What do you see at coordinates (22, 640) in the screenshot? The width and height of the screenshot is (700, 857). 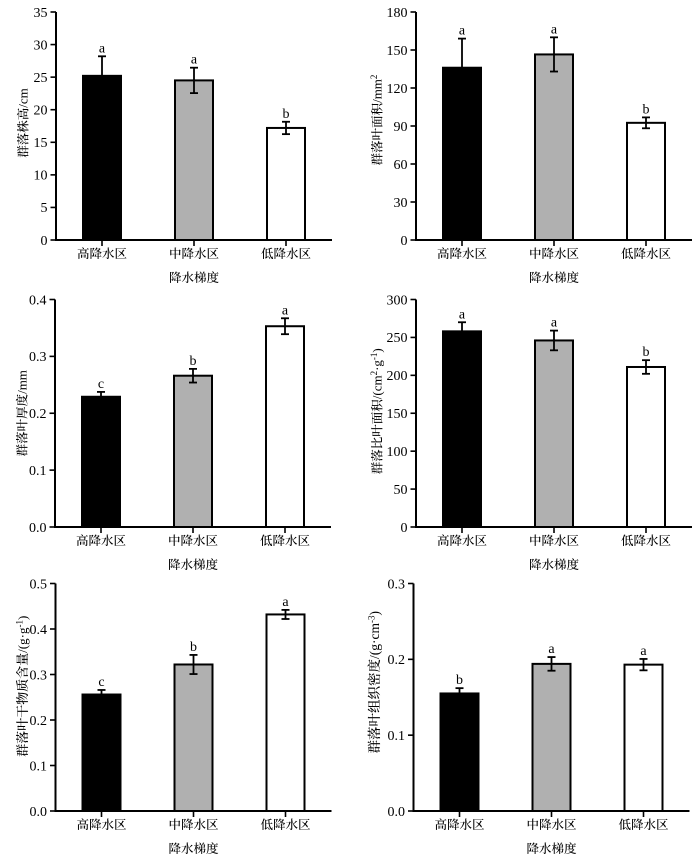 I see `svg-text: /(g·g` at bounding box center [22, 640].